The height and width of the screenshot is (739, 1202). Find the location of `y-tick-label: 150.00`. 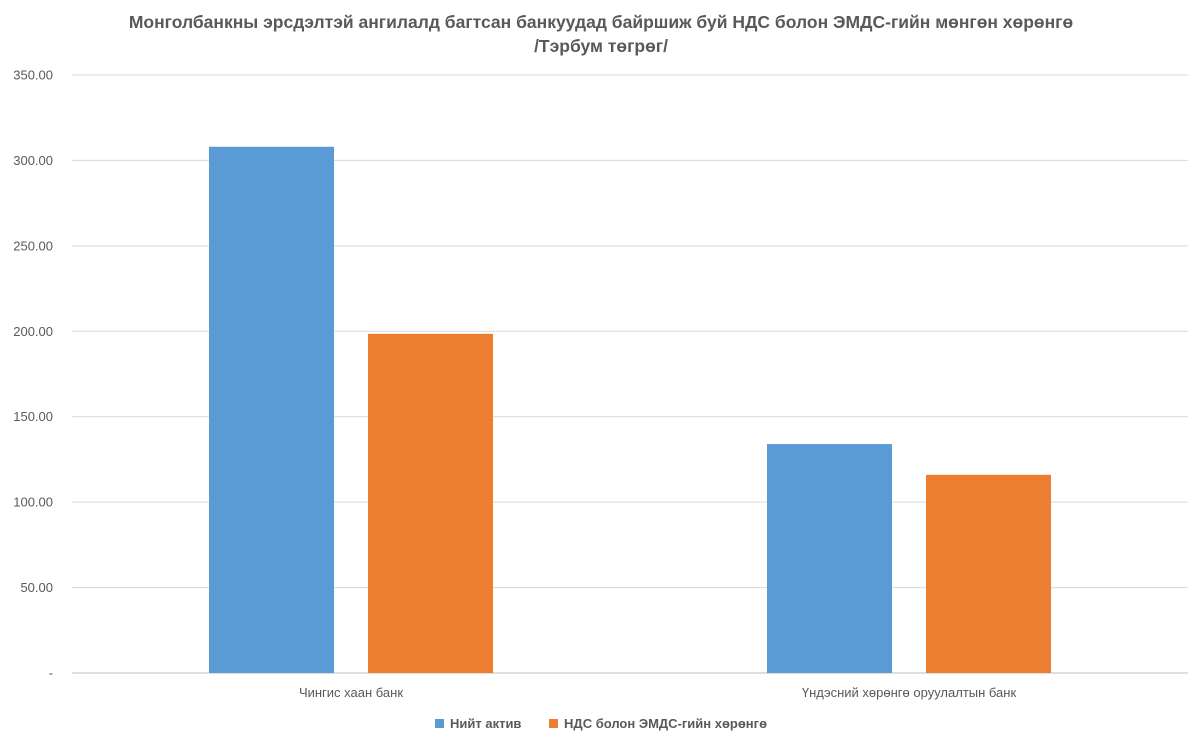

y-tick-label: 150.00 is located at coordinates (33, 416).